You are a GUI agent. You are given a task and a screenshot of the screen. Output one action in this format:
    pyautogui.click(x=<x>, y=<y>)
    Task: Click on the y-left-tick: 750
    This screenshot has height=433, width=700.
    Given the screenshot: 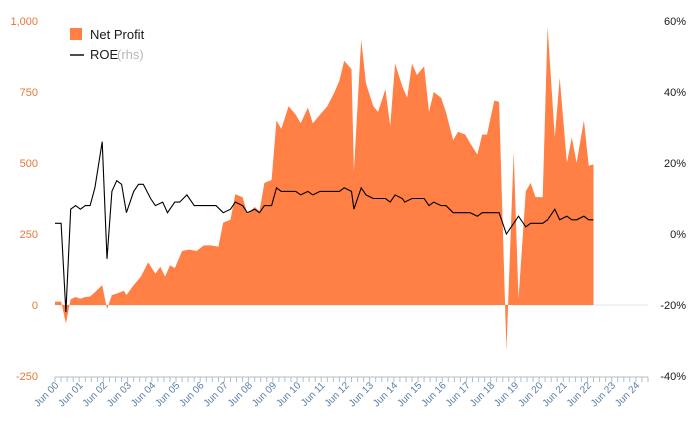 What is the action you would take?
    pyautogui.click(x=29, y=93)
    